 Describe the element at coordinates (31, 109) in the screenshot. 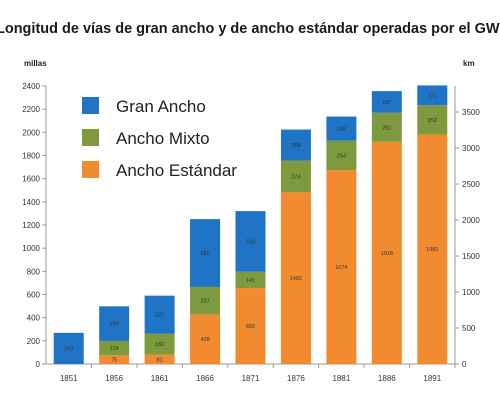

I see `left-tick-label: 2200` at that location.